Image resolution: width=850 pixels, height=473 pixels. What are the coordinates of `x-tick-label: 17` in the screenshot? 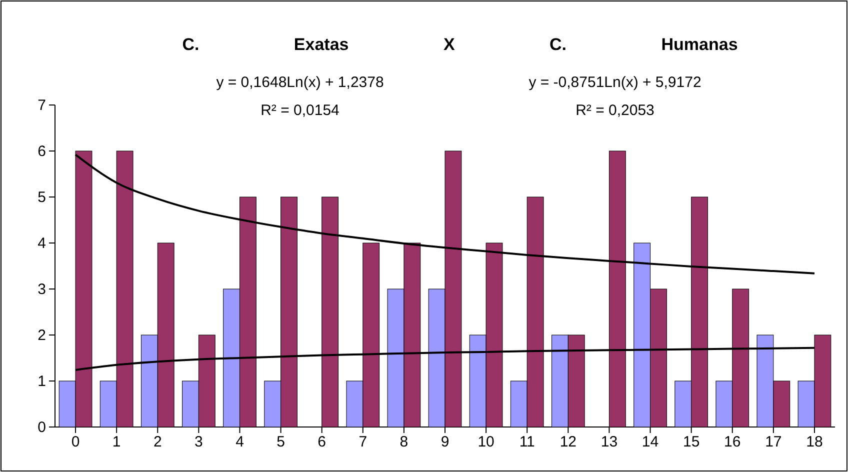 It's located at (773, 442).